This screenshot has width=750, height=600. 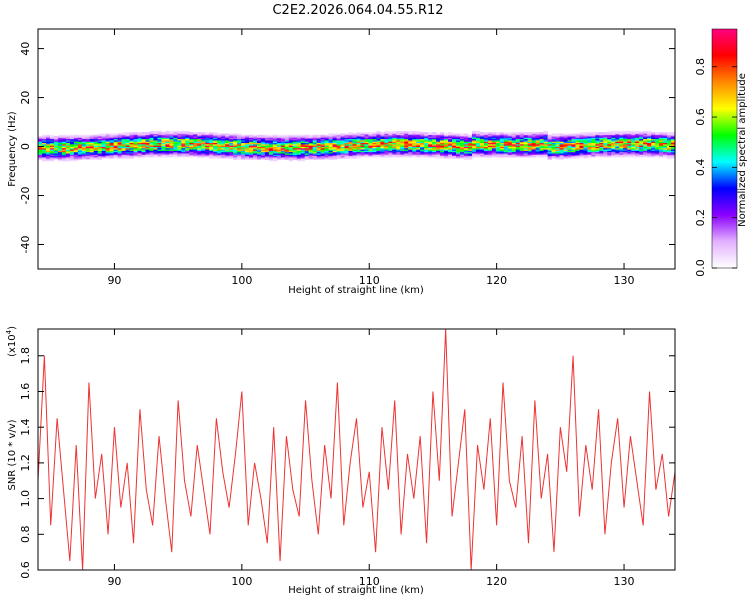 What do you see at coordinates (700, 117) in the screenshot?
I see `colorbar-tick-label: 0.6` at bounding box center [700, 117].